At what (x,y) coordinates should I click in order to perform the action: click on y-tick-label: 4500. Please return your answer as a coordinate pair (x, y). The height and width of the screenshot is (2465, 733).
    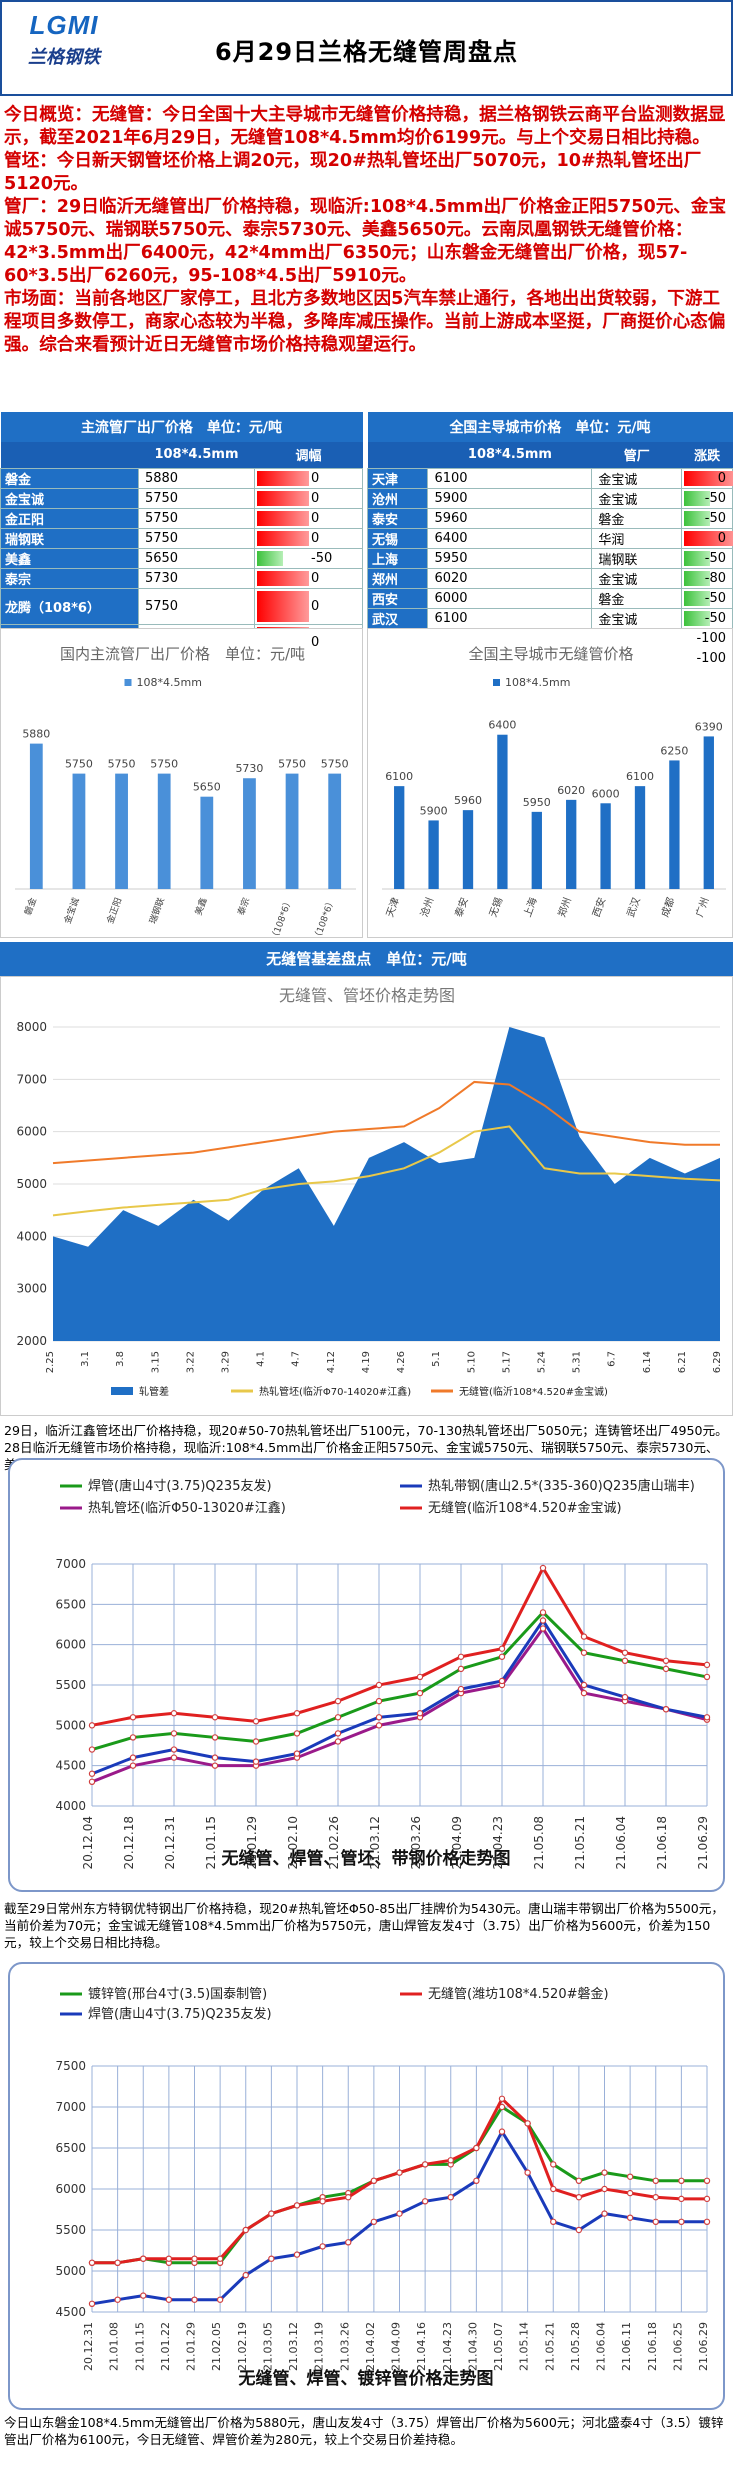
    Looking at the image, I should click on (70, 1766).